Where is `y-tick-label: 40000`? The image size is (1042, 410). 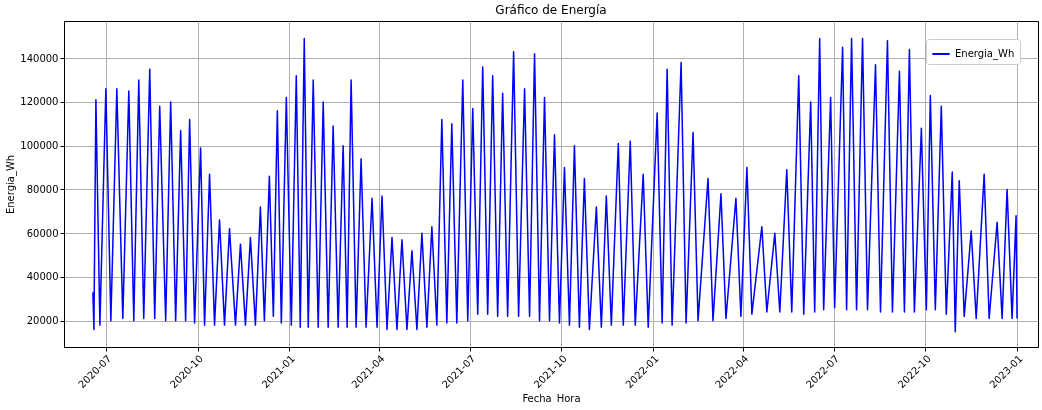
y-tick-label: 40000 is located at coordinates (42, 277).